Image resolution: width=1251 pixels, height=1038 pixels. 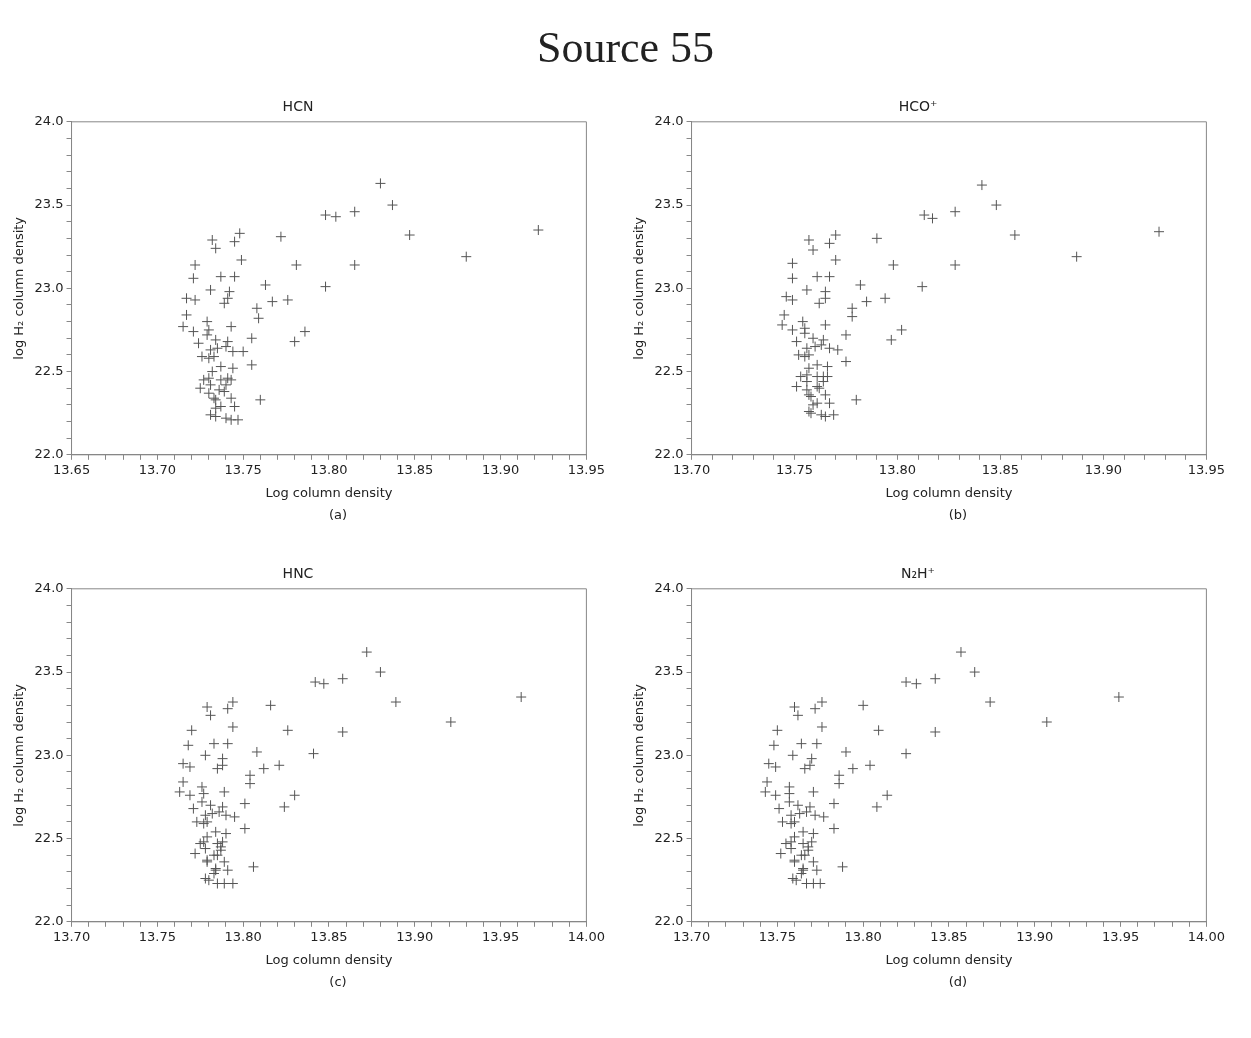 I want to click on text: (a), so click(x=337, y=514).